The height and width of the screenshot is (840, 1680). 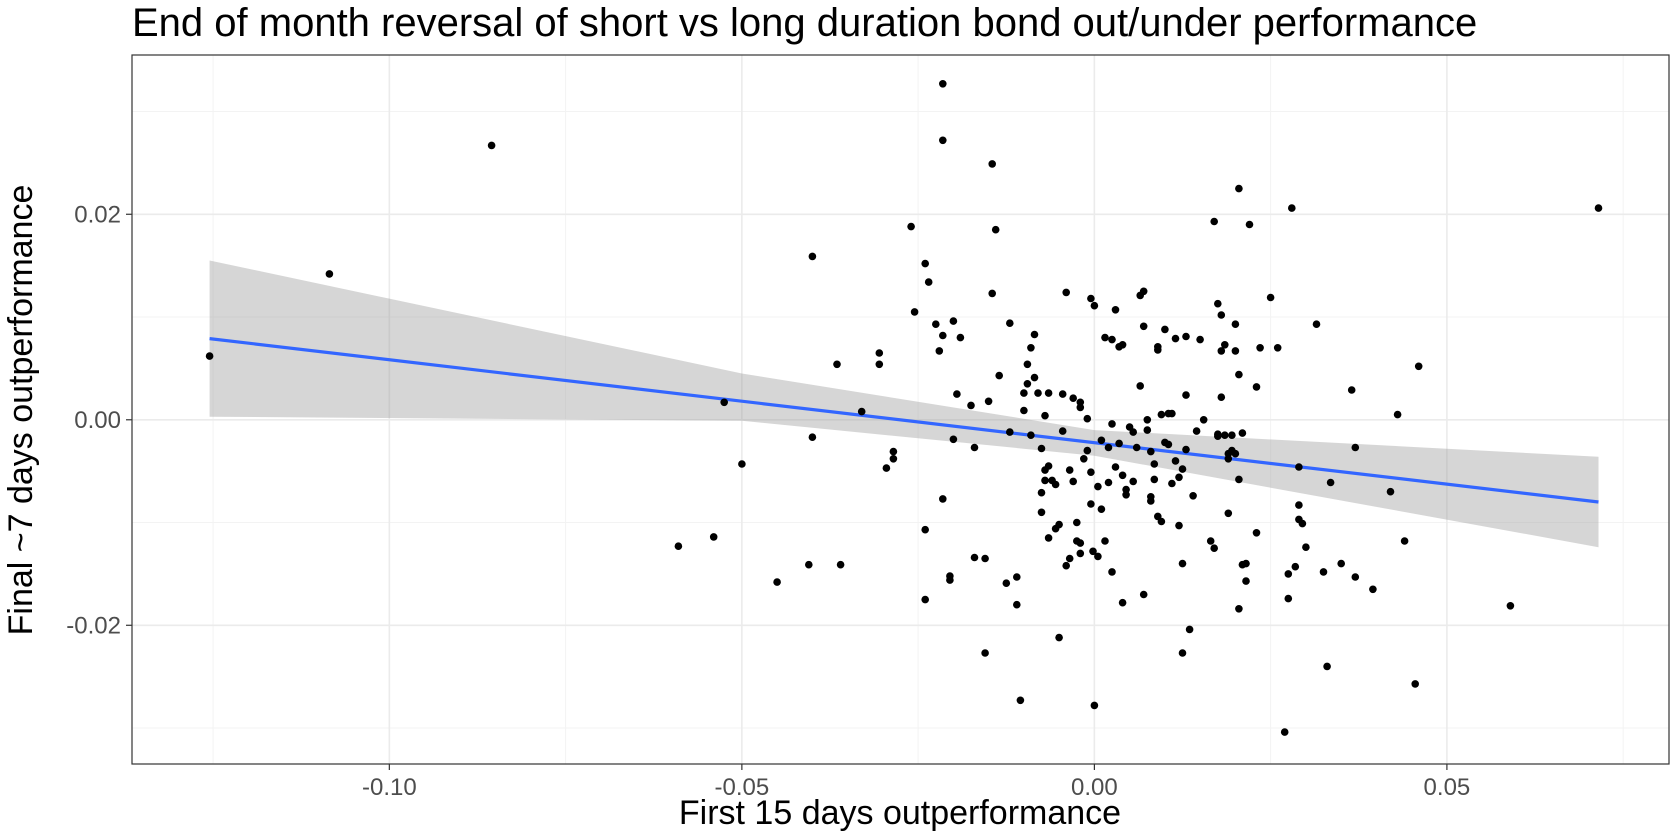 I want to click on y-tick-label: 0.00, so click(x=97, y=420).